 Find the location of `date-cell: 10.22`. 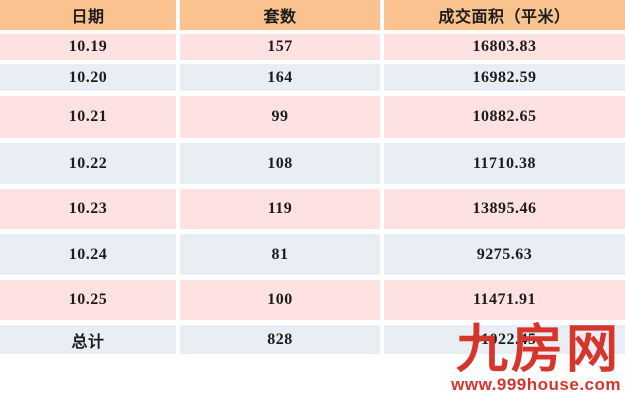

date-cell: 10.22 is located at coordinates (88, 163).